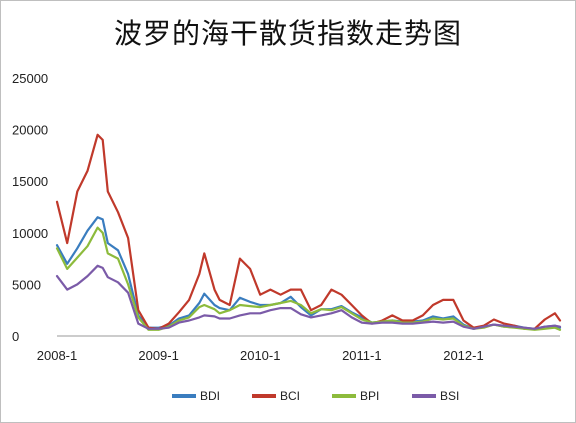 This screenshot has width=576, height=423. I want to click on legend-label-bpi: BPI, so click(369, 396).